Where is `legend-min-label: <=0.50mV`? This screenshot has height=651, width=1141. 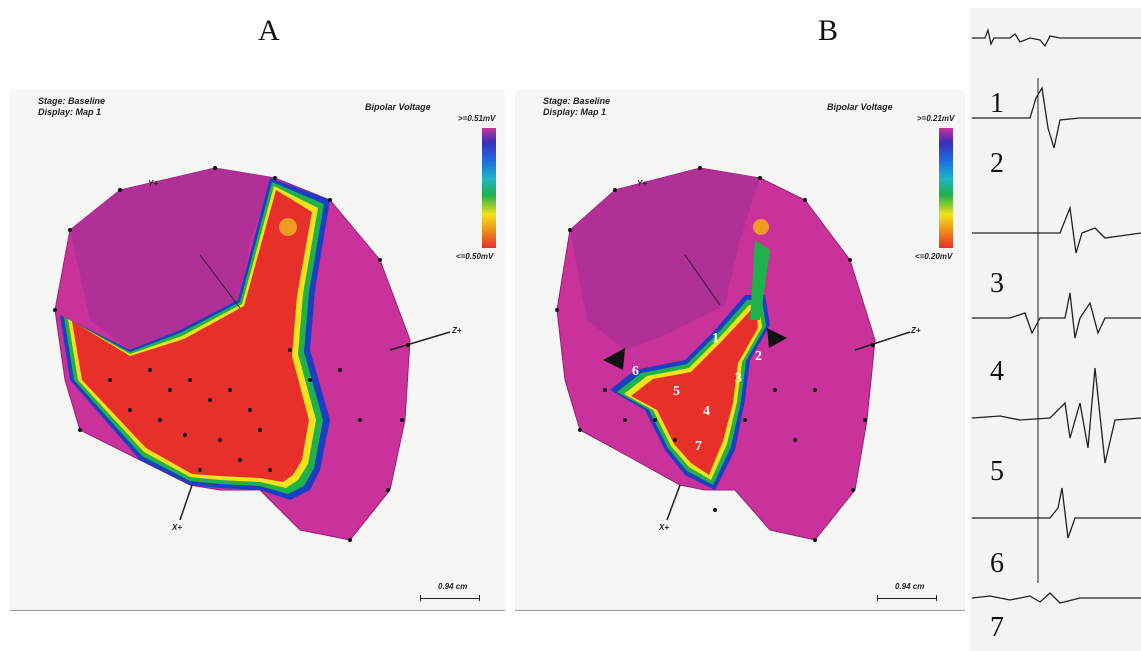 legend-min-label: <=0.50mV is located at coordinates (475, 256).